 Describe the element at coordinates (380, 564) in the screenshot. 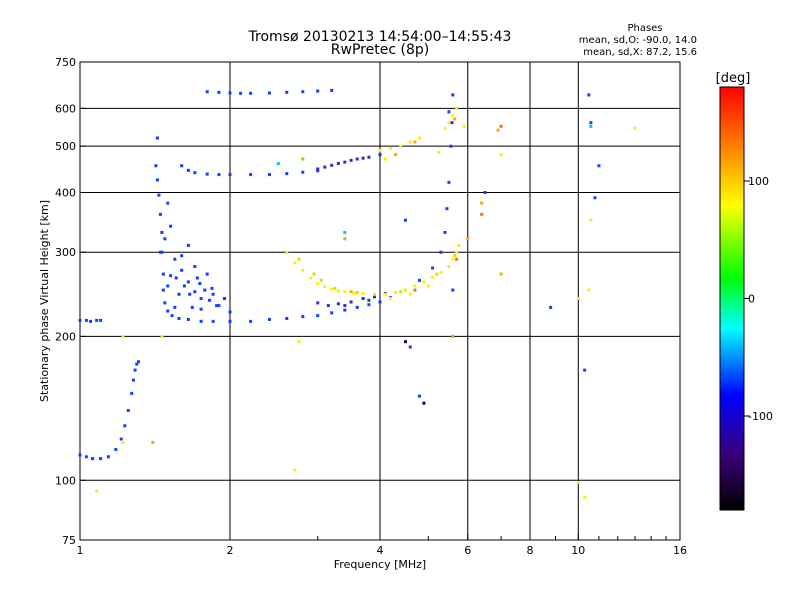

I see `x-axis-label: Frequency [MHz]` at that location.